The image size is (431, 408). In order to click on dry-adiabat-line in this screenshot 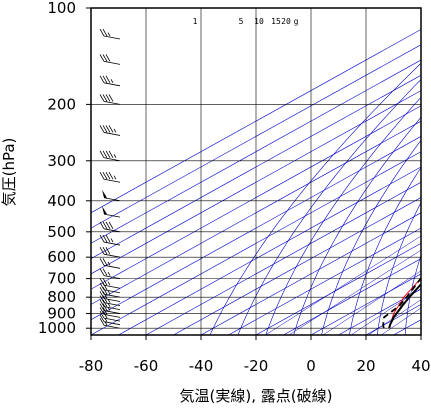, I will do `click(399, 268)`.